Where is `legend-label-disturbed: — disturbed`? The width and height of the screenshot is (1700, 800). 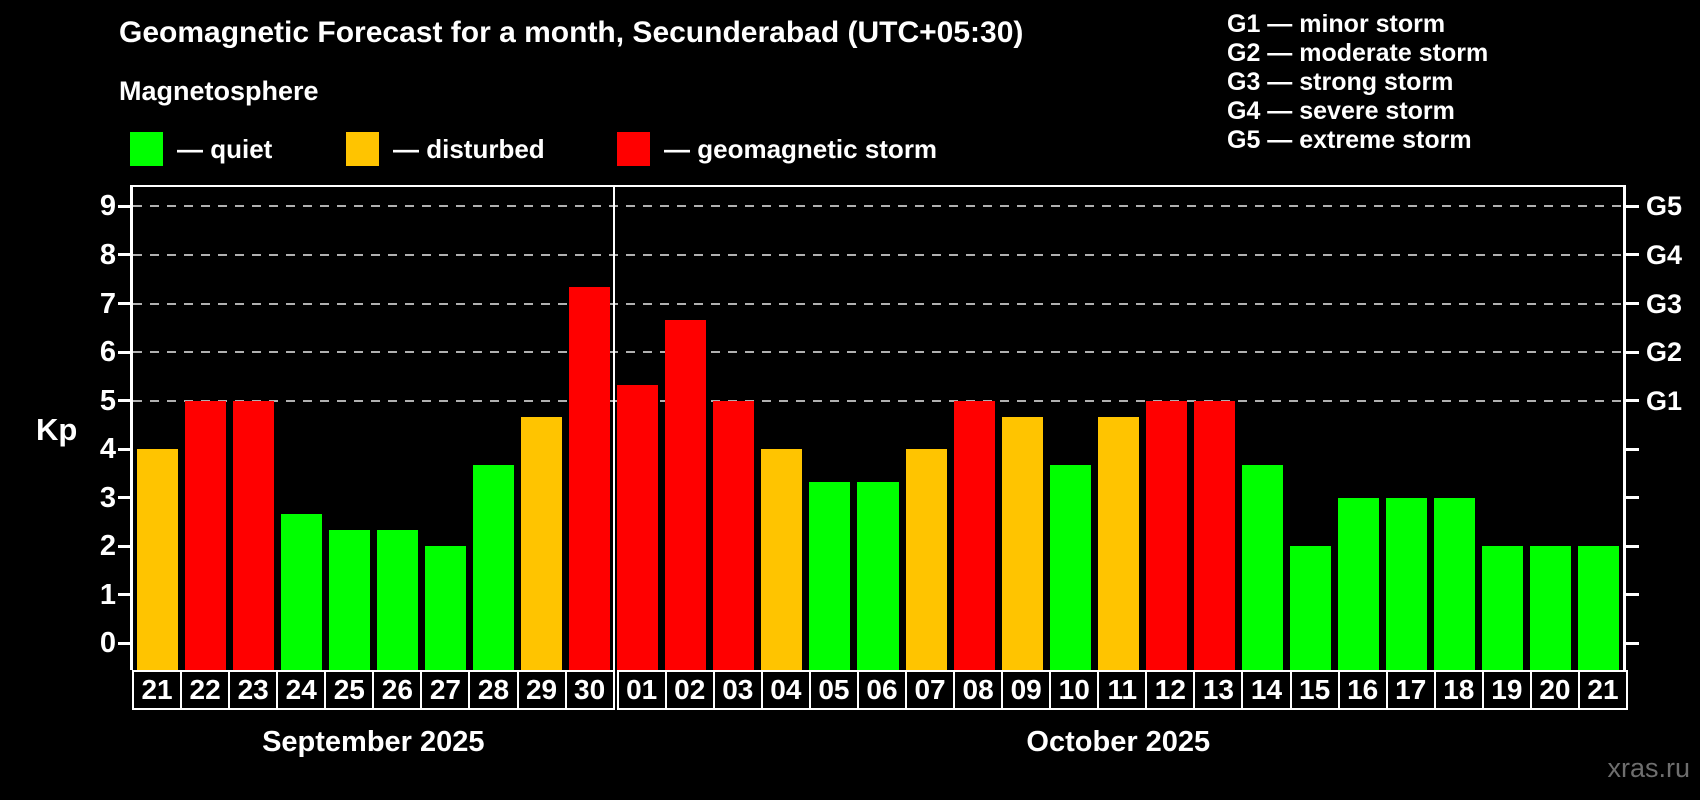
legend-label-disturbed: — disturbed is located at coordinates (469, 148).